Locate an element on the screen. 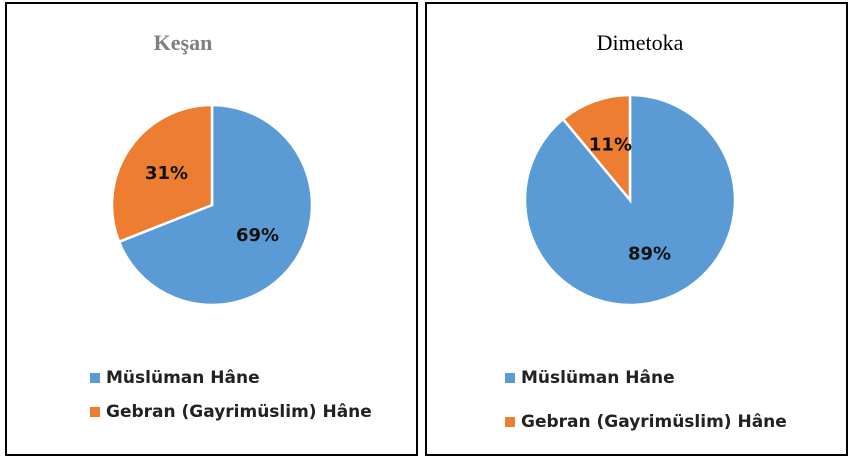 The height and width of the screenshot is (460, 852). chart-title: Keşan is located at coordinates (183, 42).